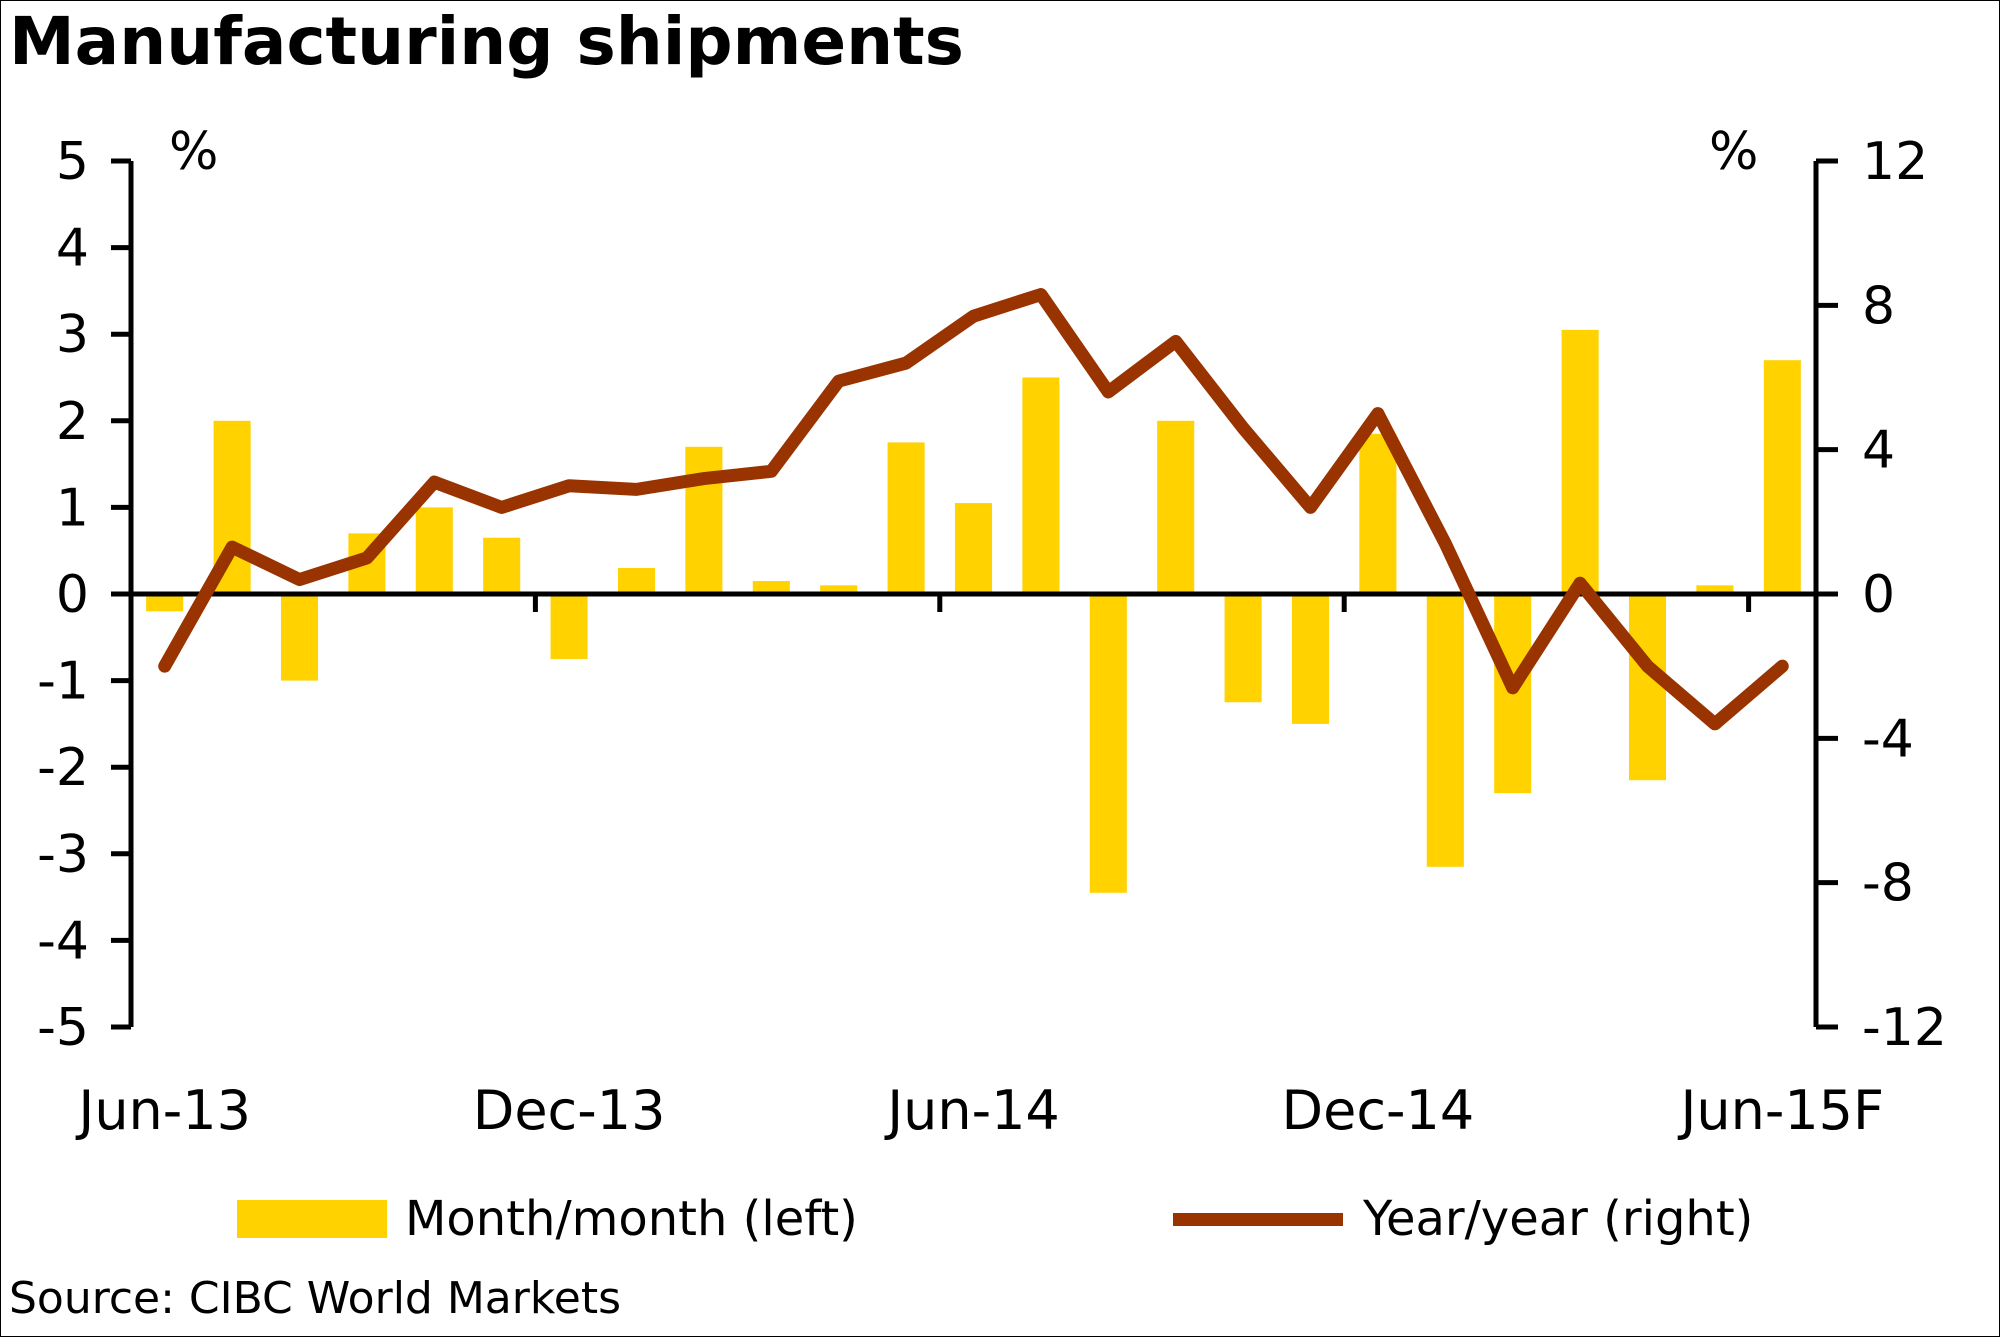 The height and width of the screenshot is (1337, 2000). I want to click on legend: Month/month (left) Year/year (right), so click(1000, 1226).